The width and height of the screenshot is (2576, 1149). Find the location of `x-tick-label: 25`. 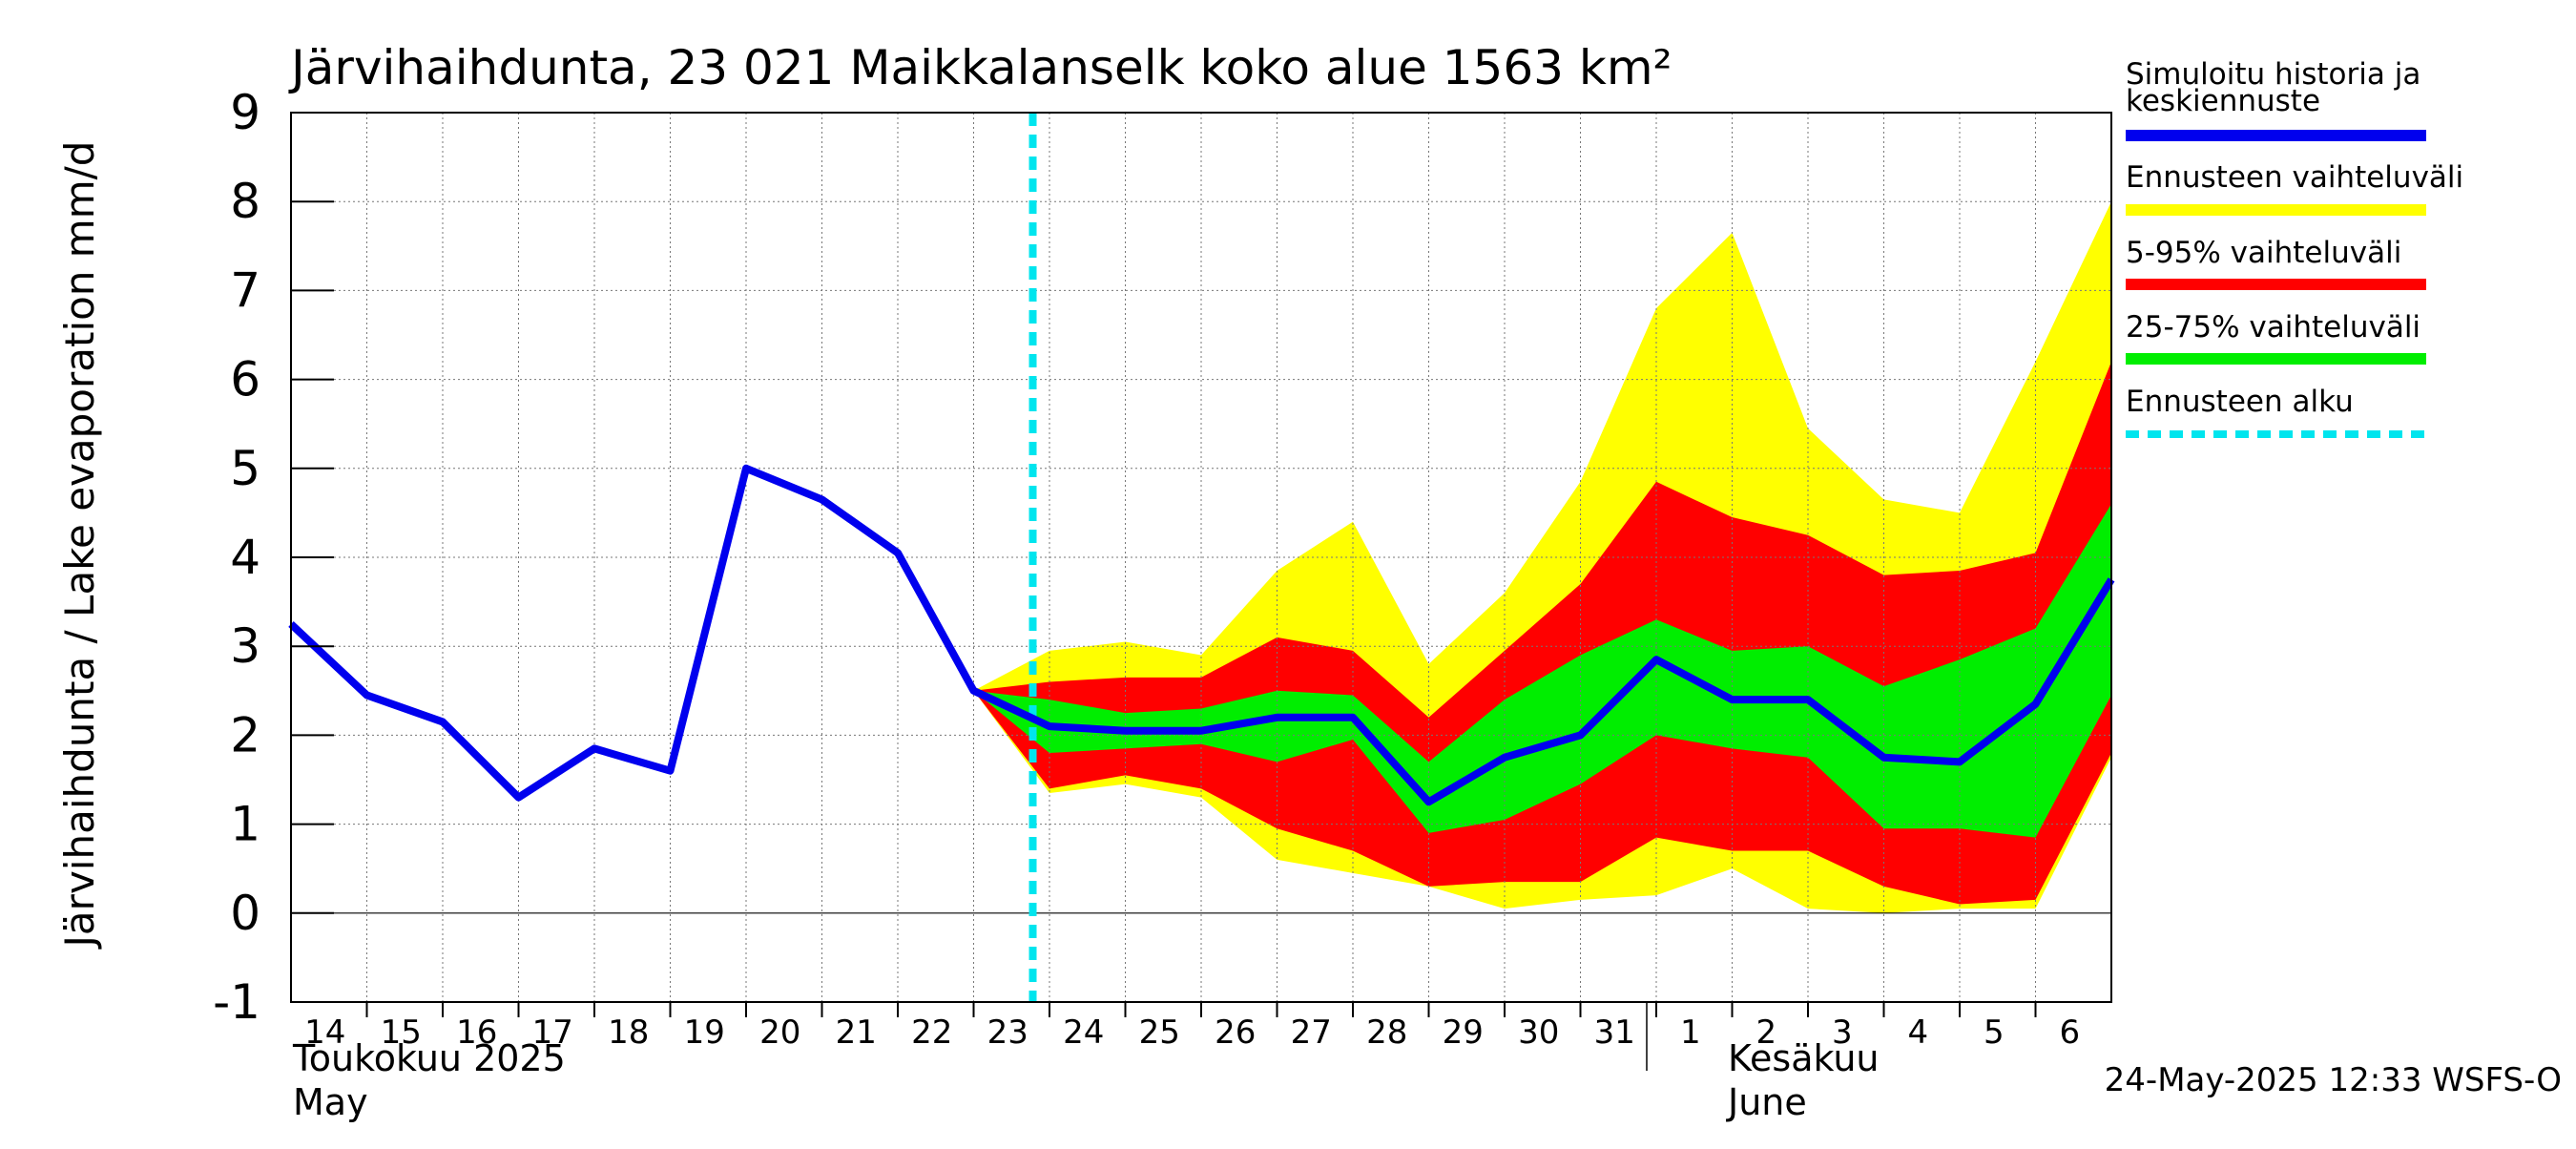

x-tick-label: 25 is located at coordinates (1159, 1032).